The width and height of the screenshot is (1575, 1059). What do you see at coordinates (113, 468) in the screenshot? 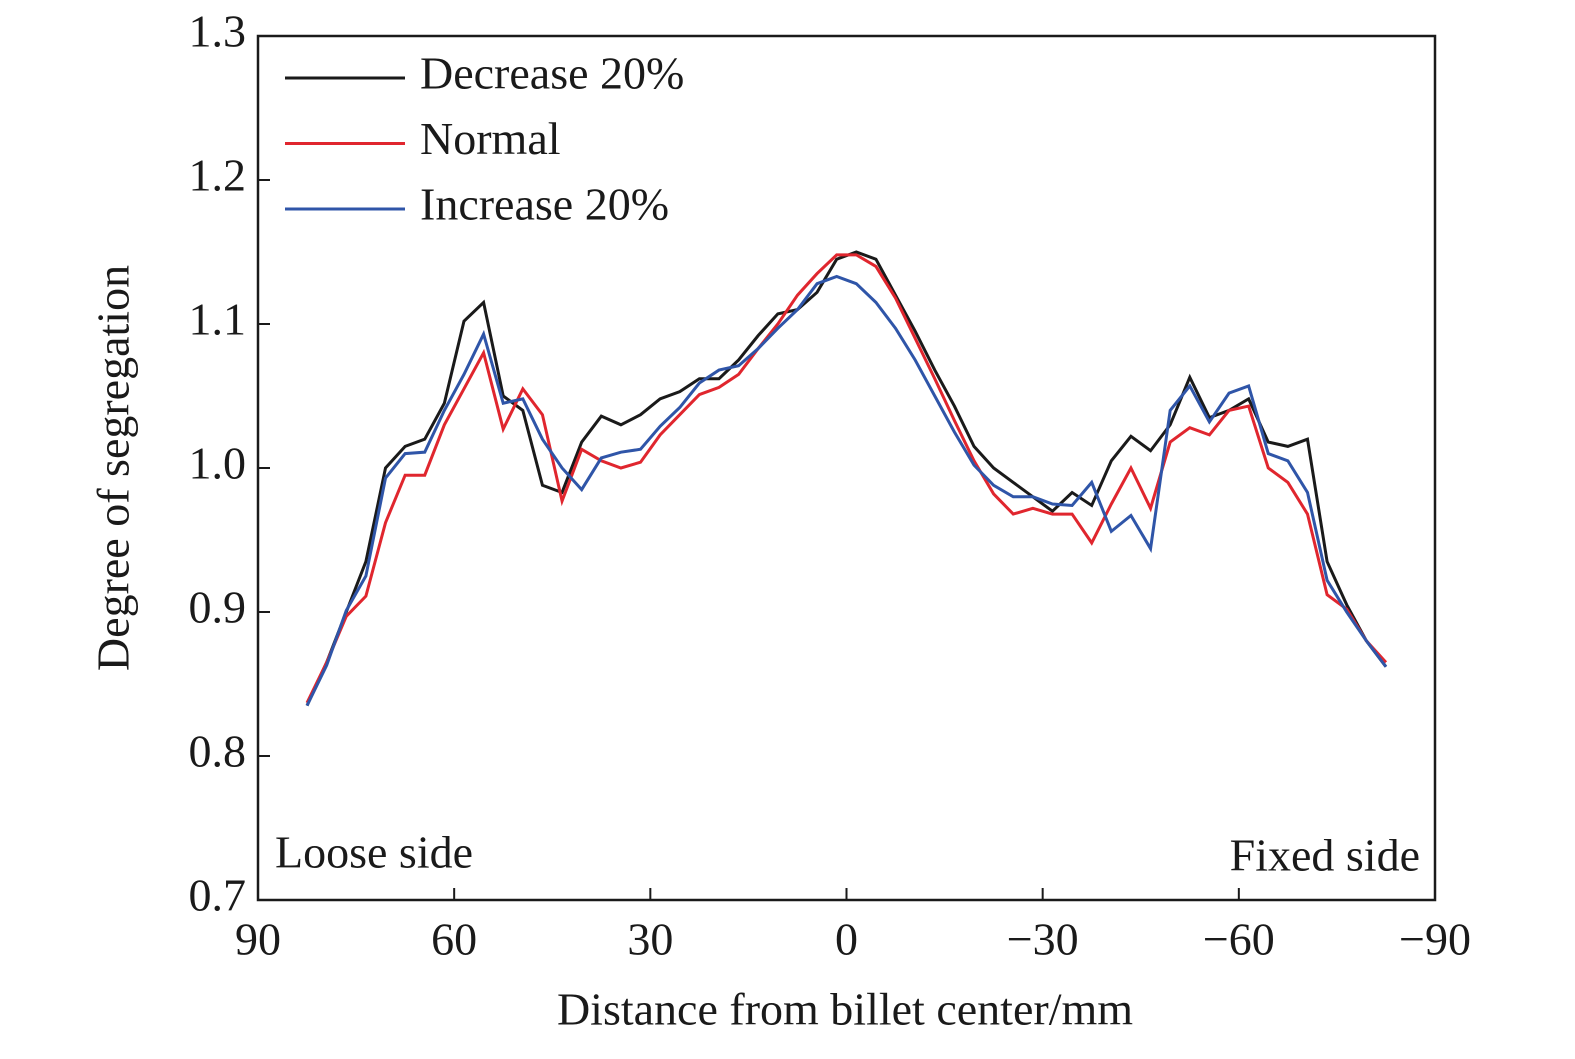
I see `y-axis-label: Degree of segregation` at bounding box center [113, 468].